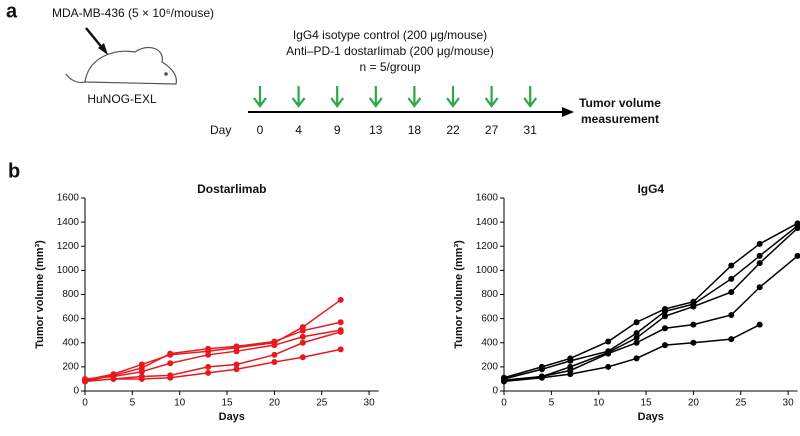 The height and width of the screenshot is (436, 800). I want to click on treatment: Anti–PD-1 dostarlimab (200 μg/mouse), so click(390, 51).